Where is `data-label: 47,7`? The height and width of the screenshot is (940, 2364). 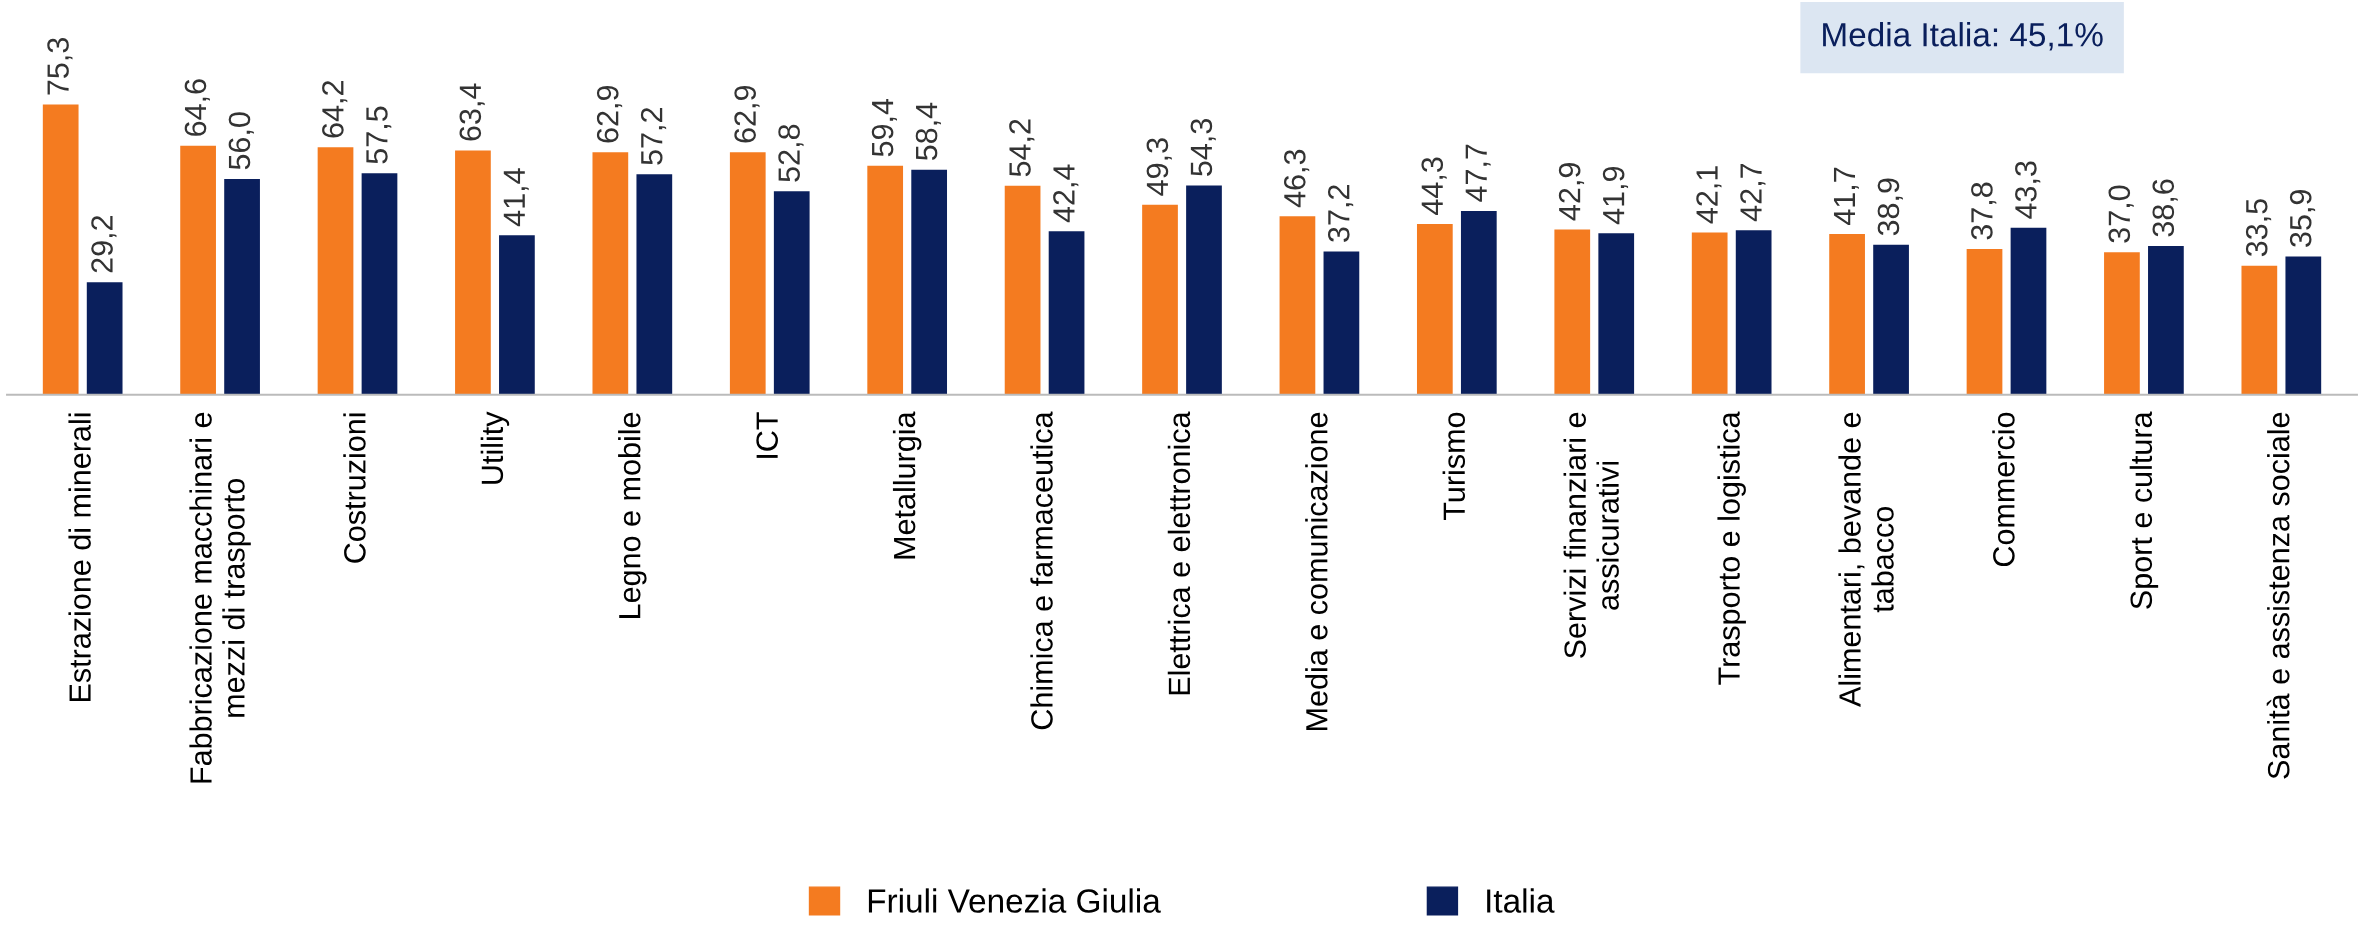
data-label: 47,7 is located at coordinates (1478, 173).